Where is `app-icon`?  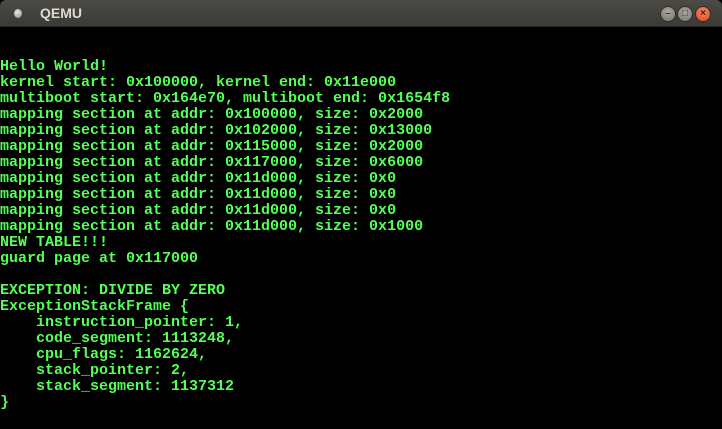 app-icon is located at coordinates (18, 13).